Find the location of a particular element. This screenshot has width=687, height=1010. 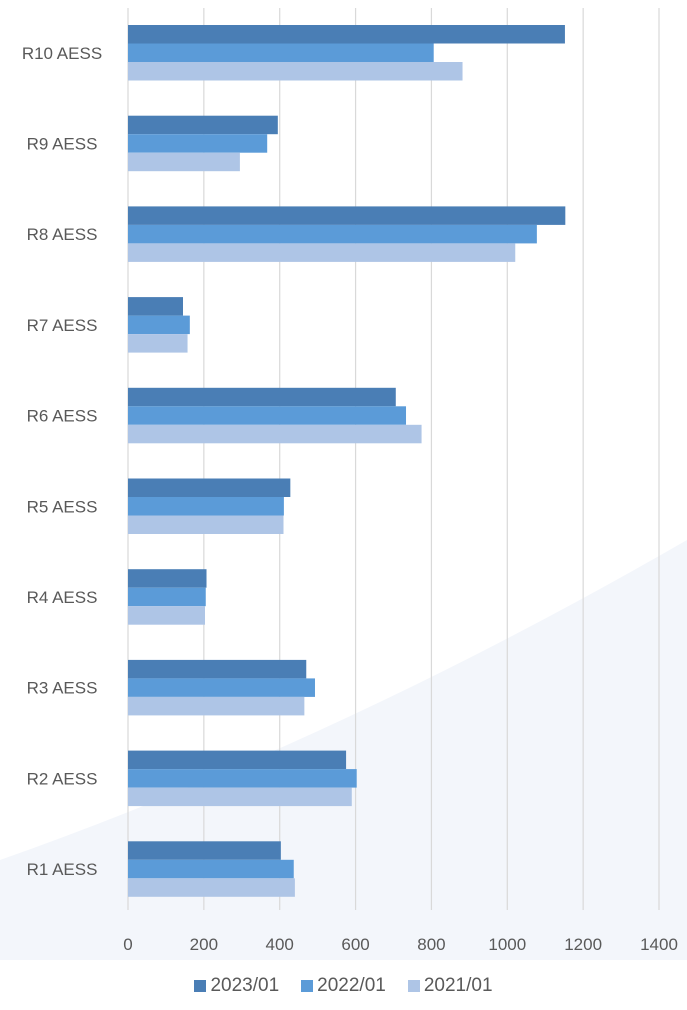

bar-2023-01-r7-aess is located at coordinates (155, 306).